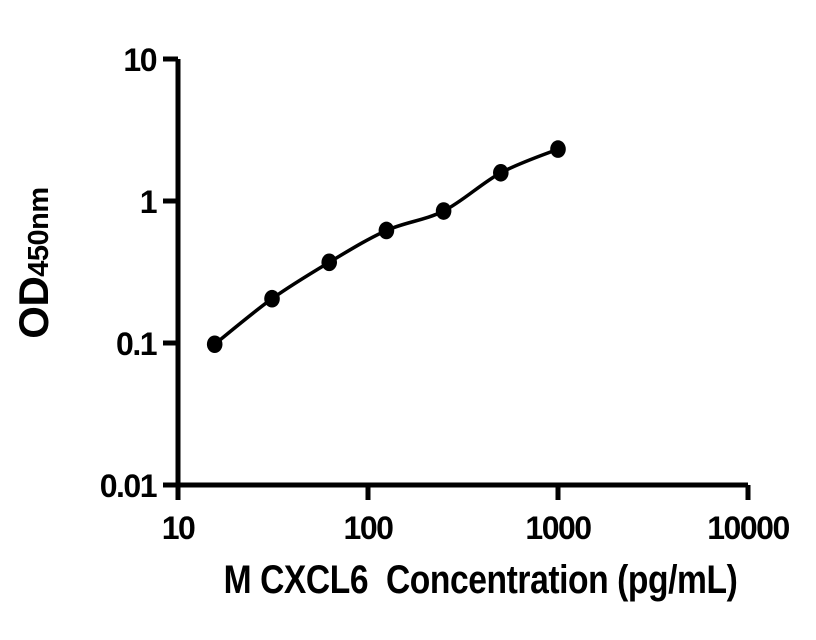 The image size is (816, 640). Describe the element at coordinates (139, 60) in the screenshot. I see `y-tick-label: 10` at that location.